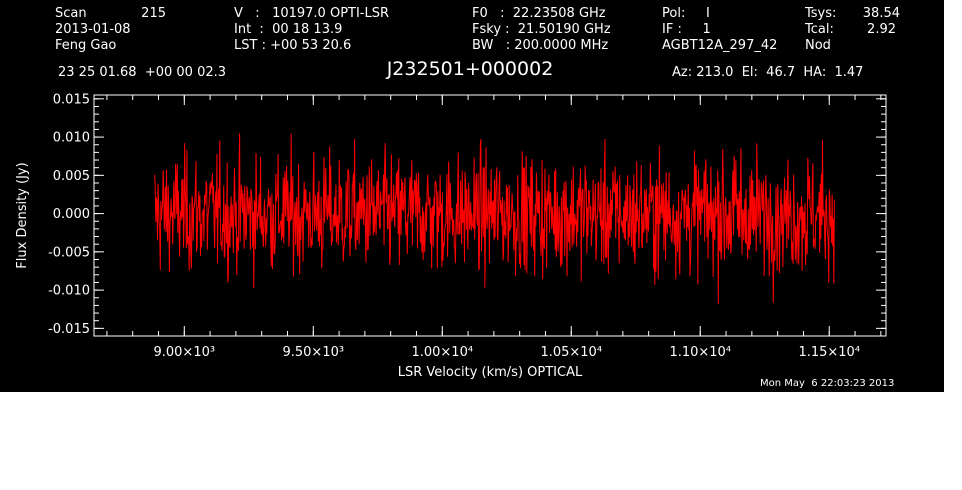 Image resolution: width=962 pixels, height=490 pixels. Describe the element at coordinates (470, 69) in the screenshot. I see `source-name: J232501+000002` at that location.